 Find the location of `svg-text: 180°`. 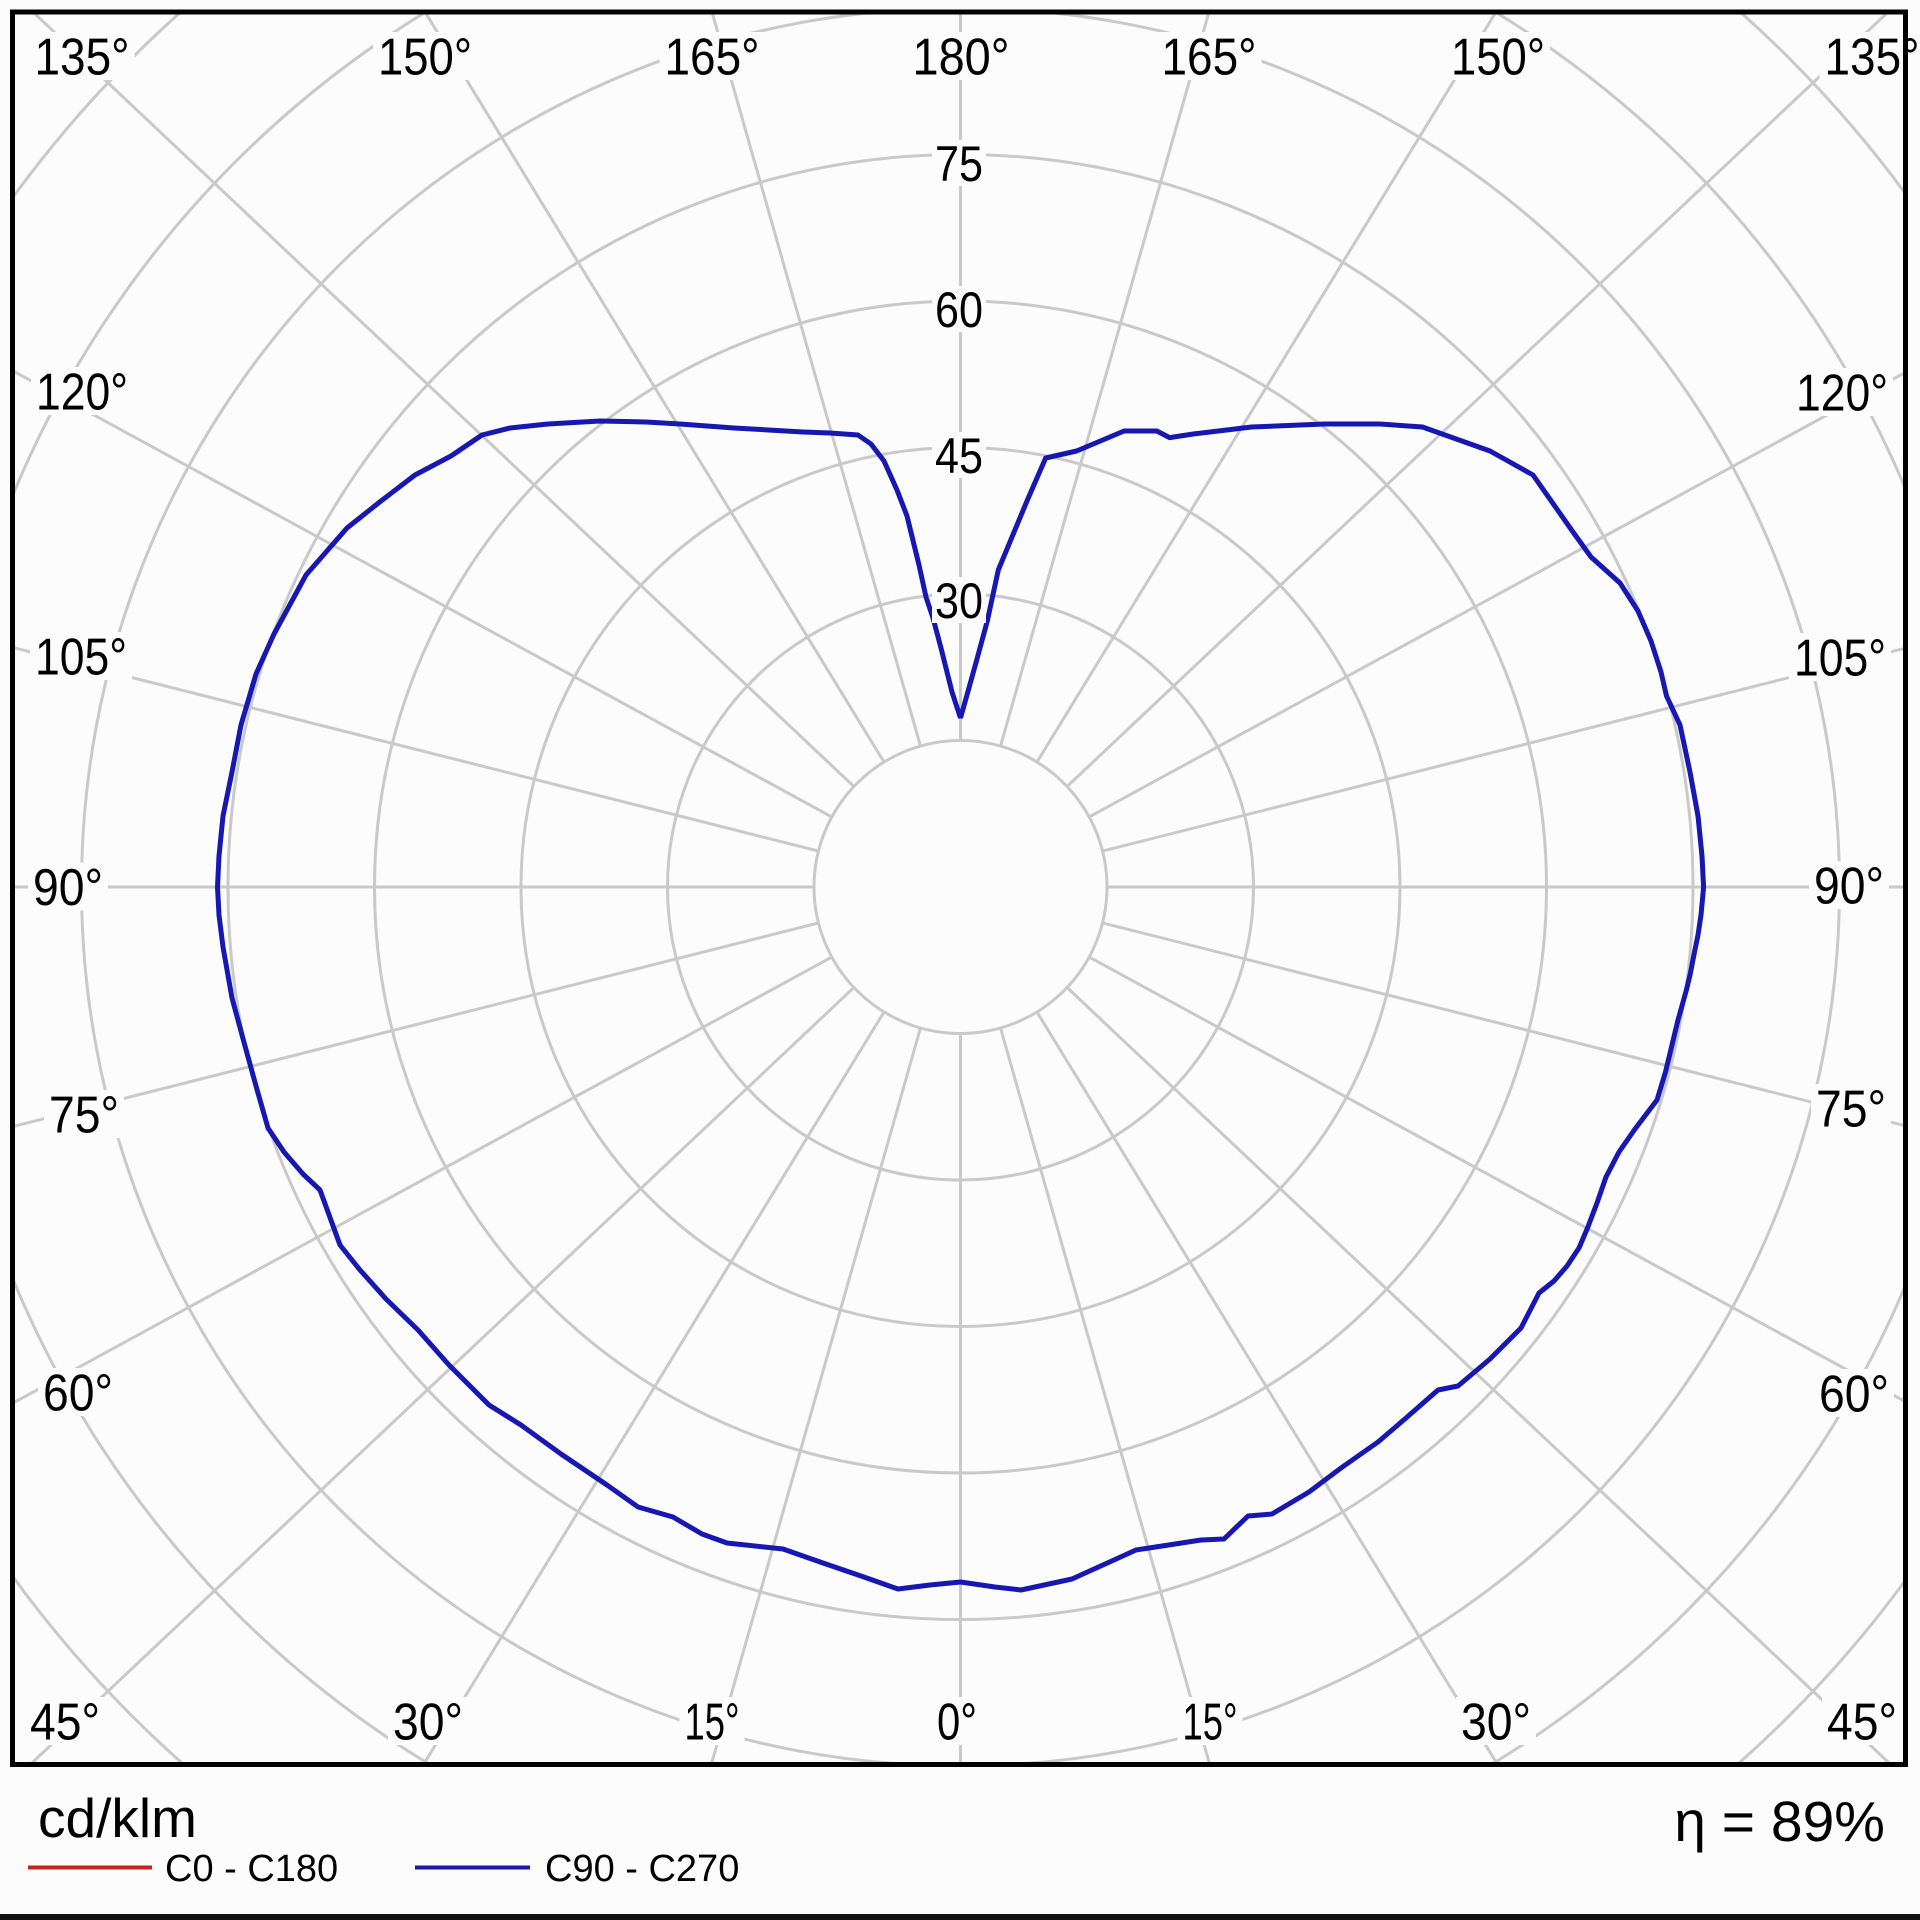

svg-text: 180° is located at coordinates (961, 58).